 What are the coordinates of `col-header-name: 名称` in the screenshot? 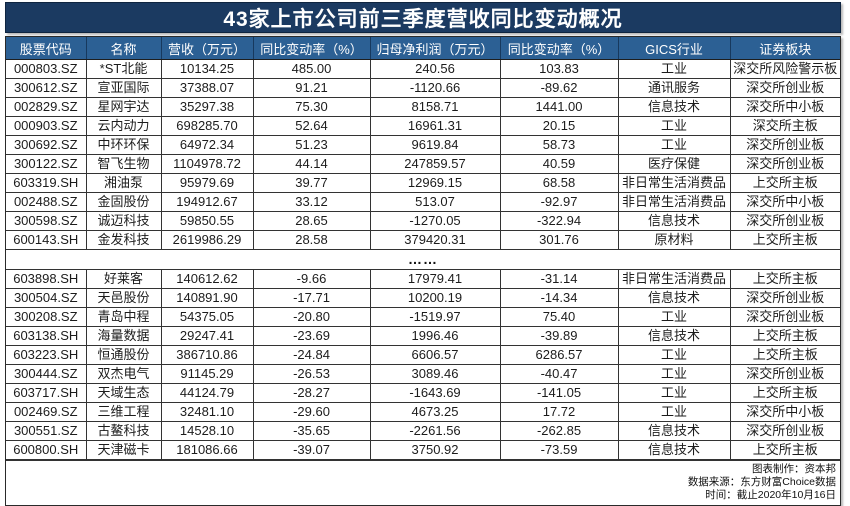 It's located at (124, 48).